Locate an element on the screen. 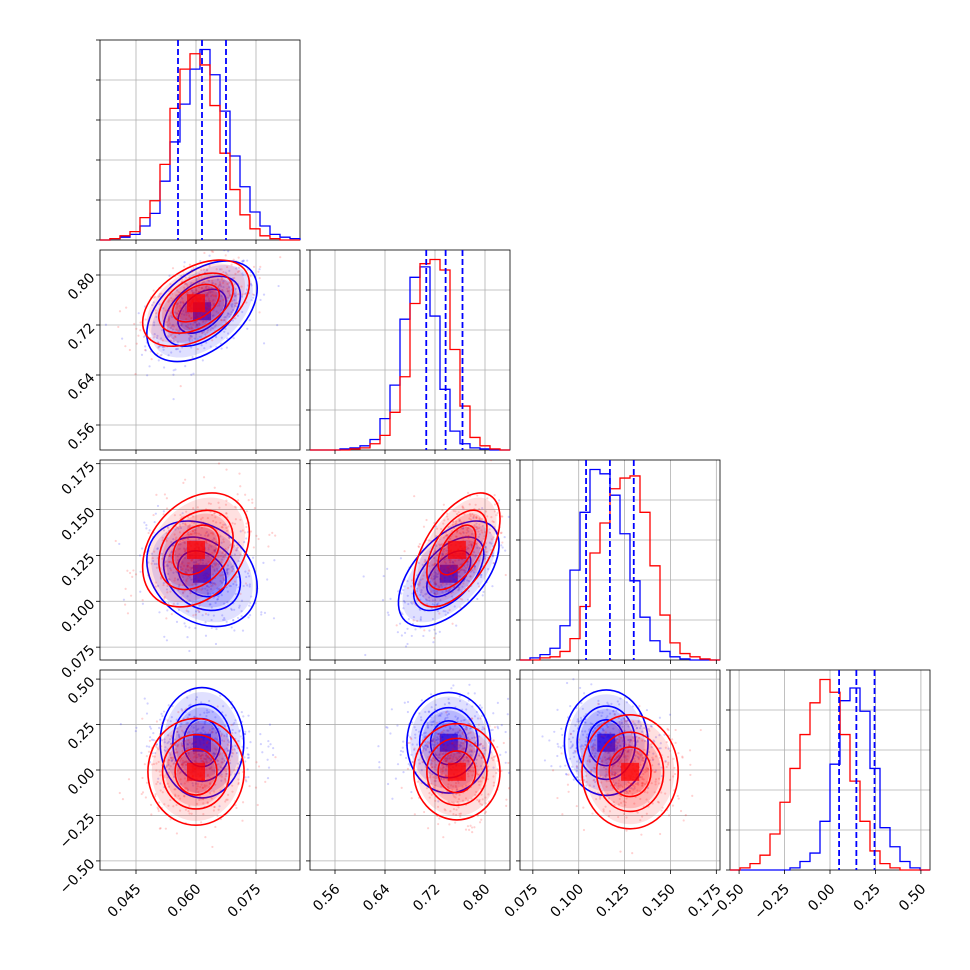 Image resolution: width=970 pixels, height=970 pixels. y-tick-label: 0.150 is located at coordinates (79, 525).